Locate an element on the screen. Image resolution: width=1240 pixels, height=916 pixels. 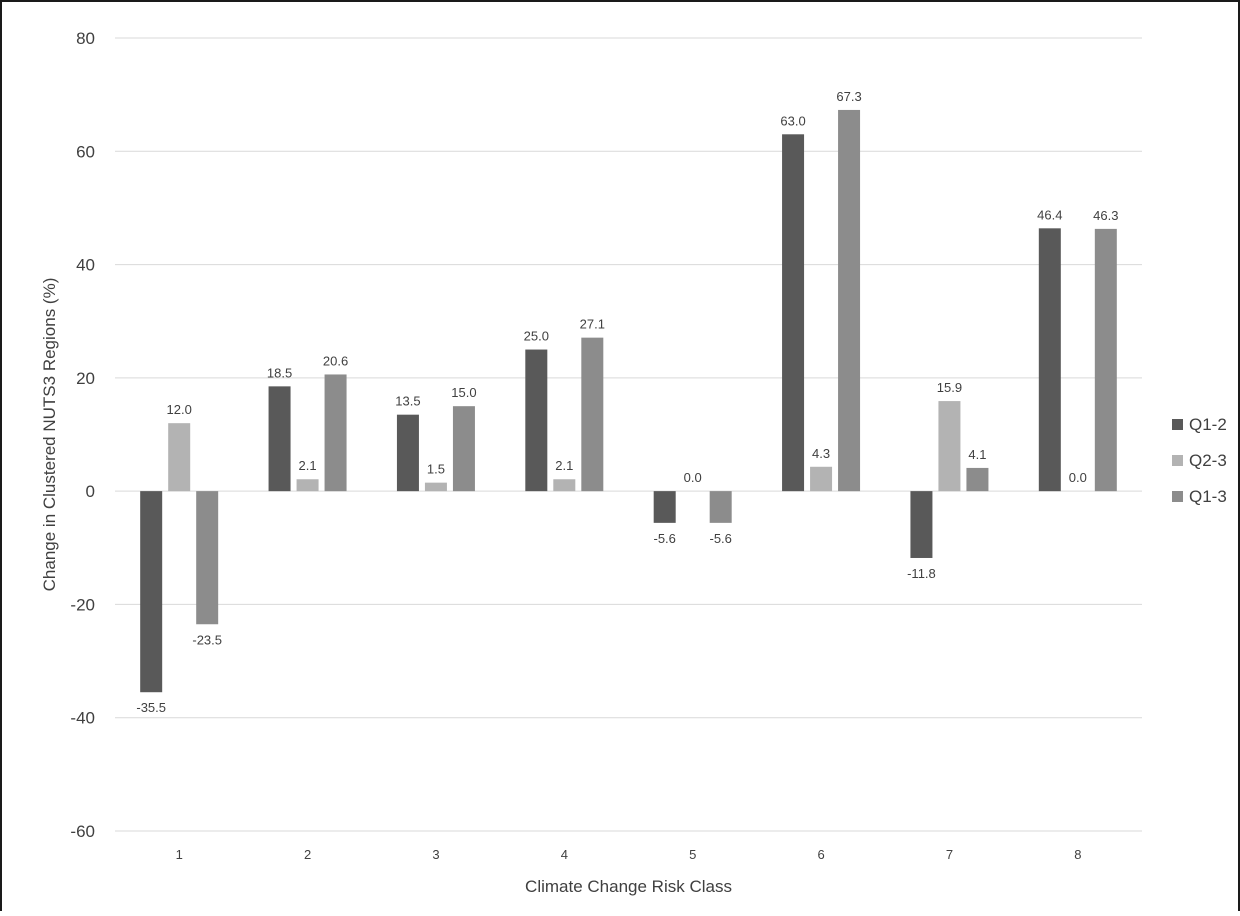
x-tick-label: 8 is located at coordinates (1077, 854).